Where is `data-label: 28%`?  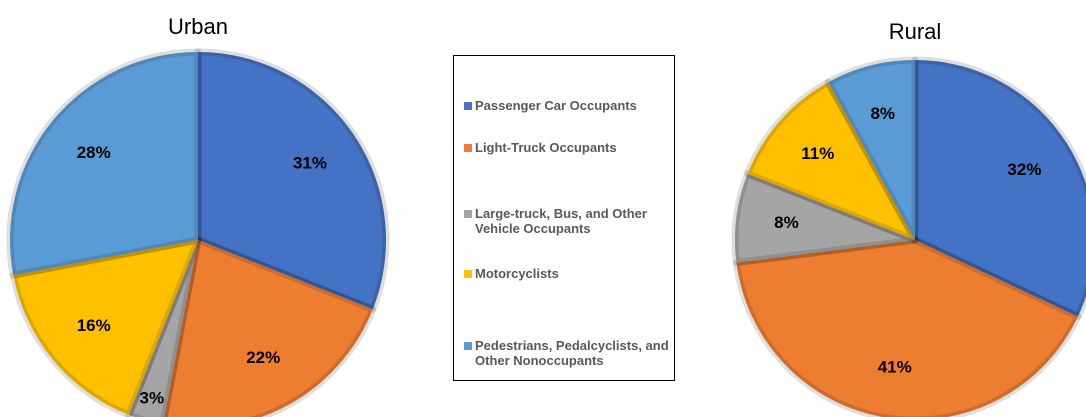 data-label: 28% is located at coordinates (94, 152).